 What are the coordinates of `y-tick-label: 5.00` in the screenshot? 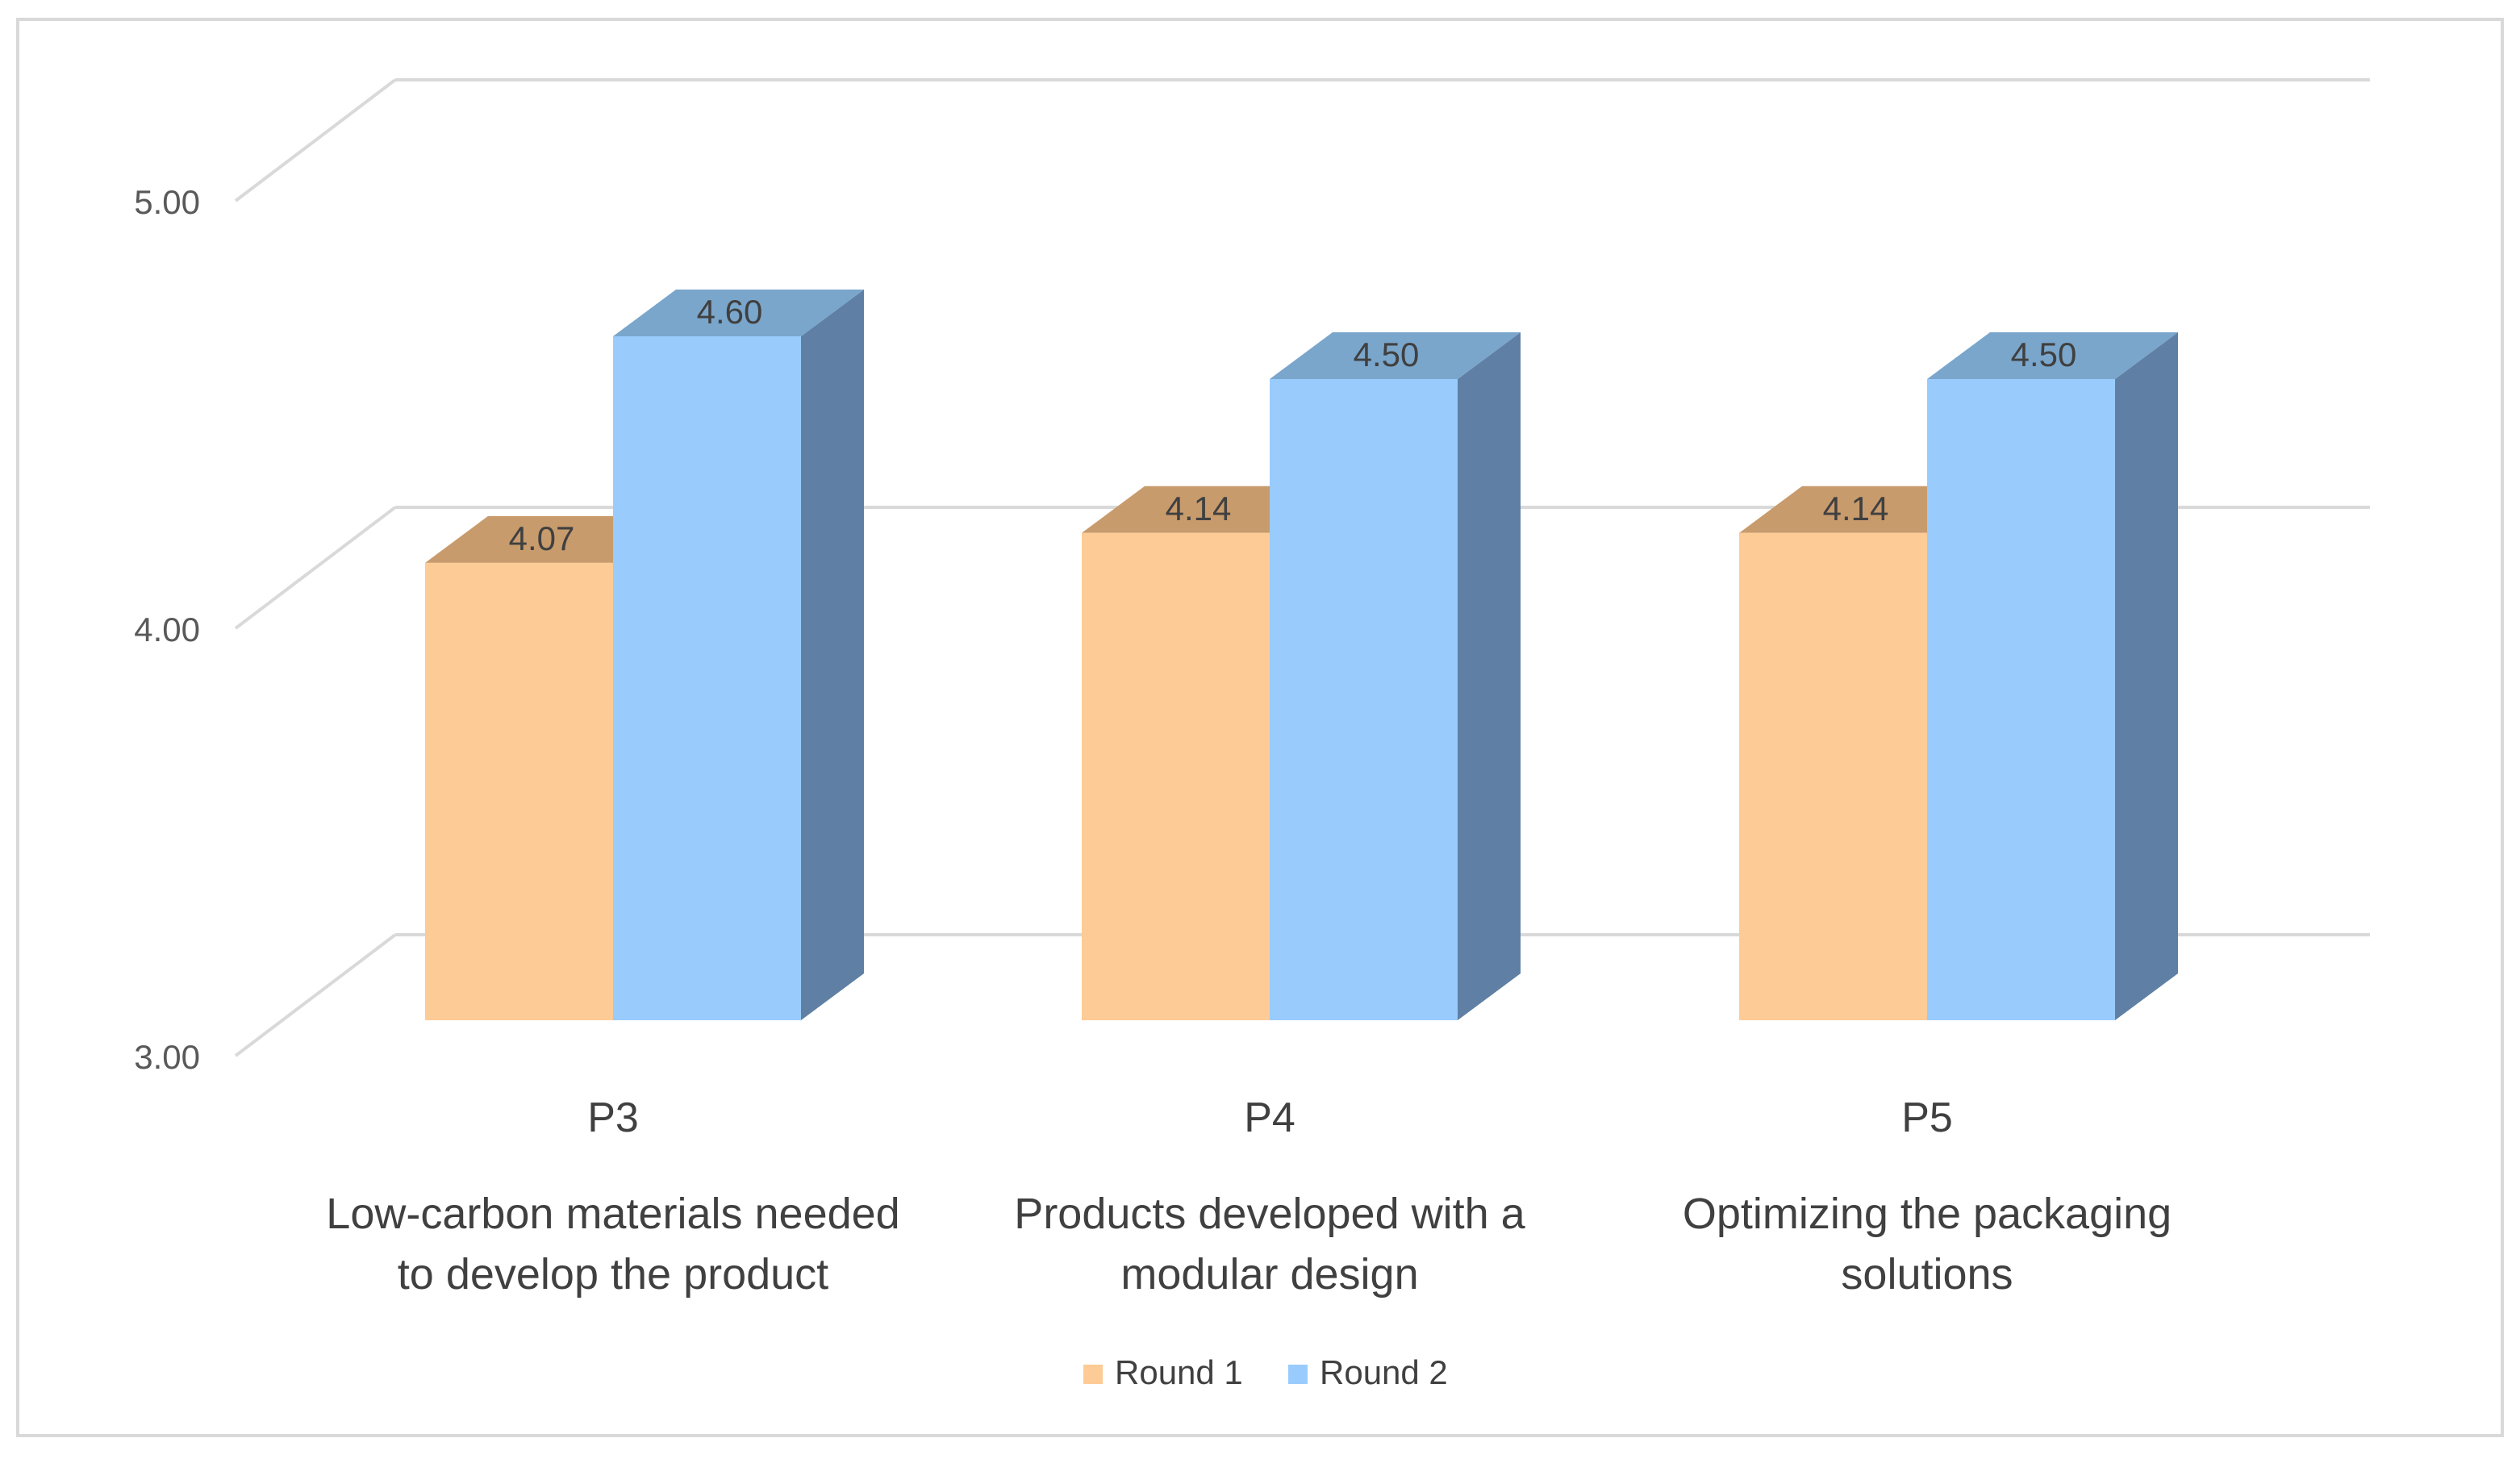 It's located at (167, 202).